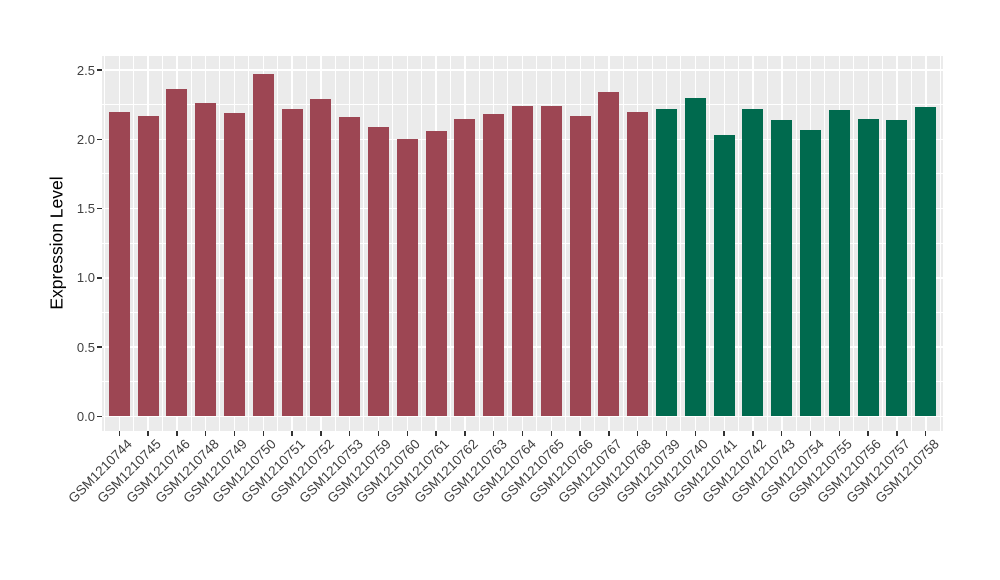 The height and width of the screenshot is (580, 1000). Describe the element at coordinates (119, 264) in the screenshot. I see `bar-GSM1210744` at that location.